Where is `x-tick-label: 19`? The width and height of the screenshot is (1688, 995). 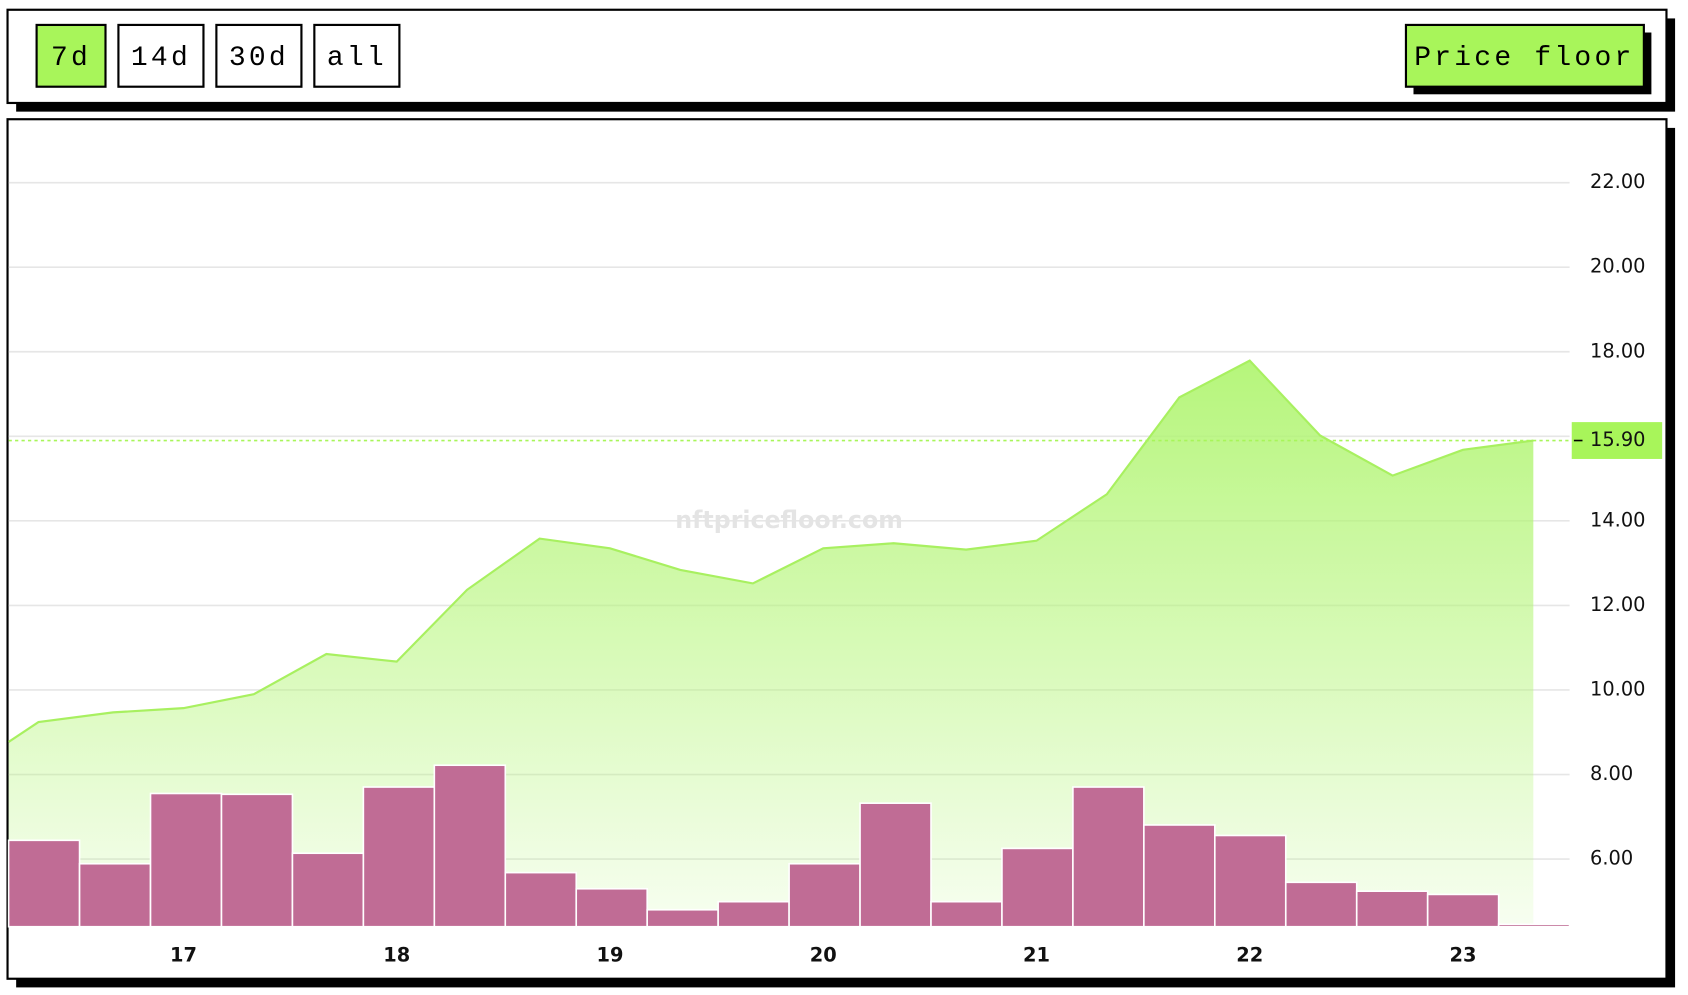
x-tick-label: 19 is located at coordinates (609, 954).